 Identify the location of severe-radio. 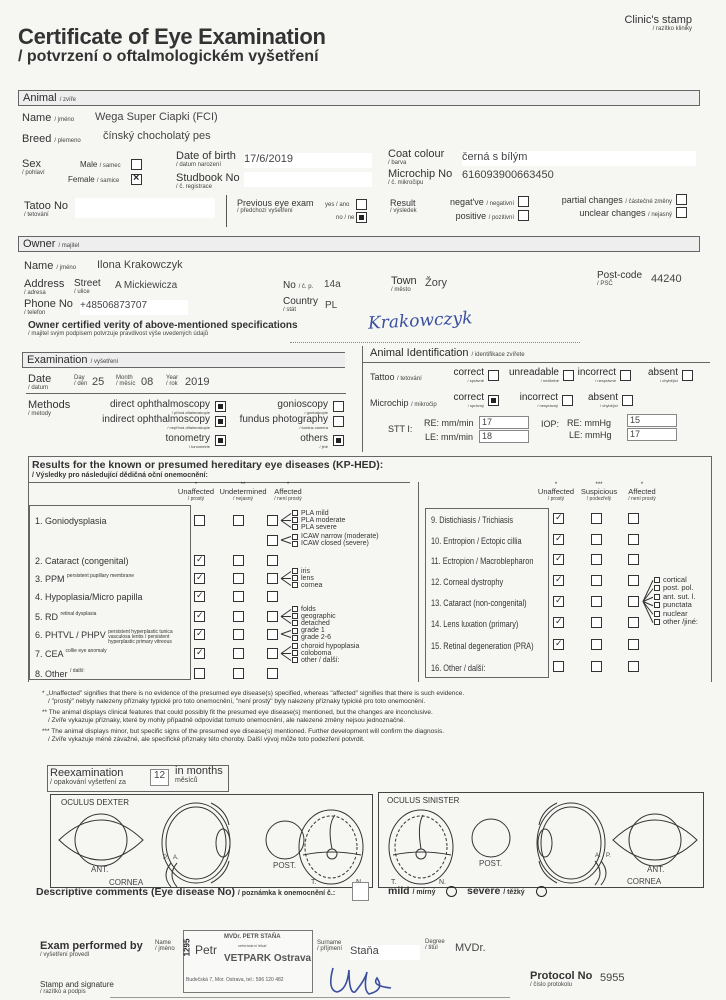
(541, 891).